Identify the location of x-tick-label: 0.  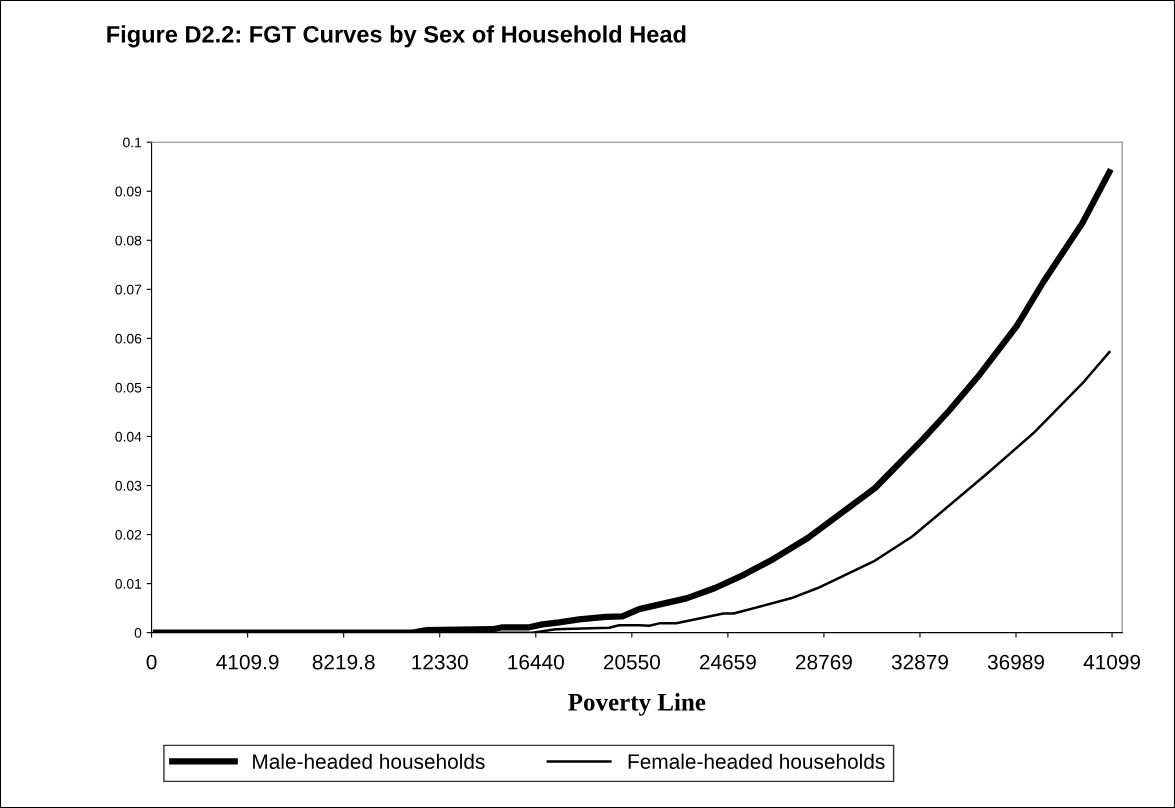
(151, 662).